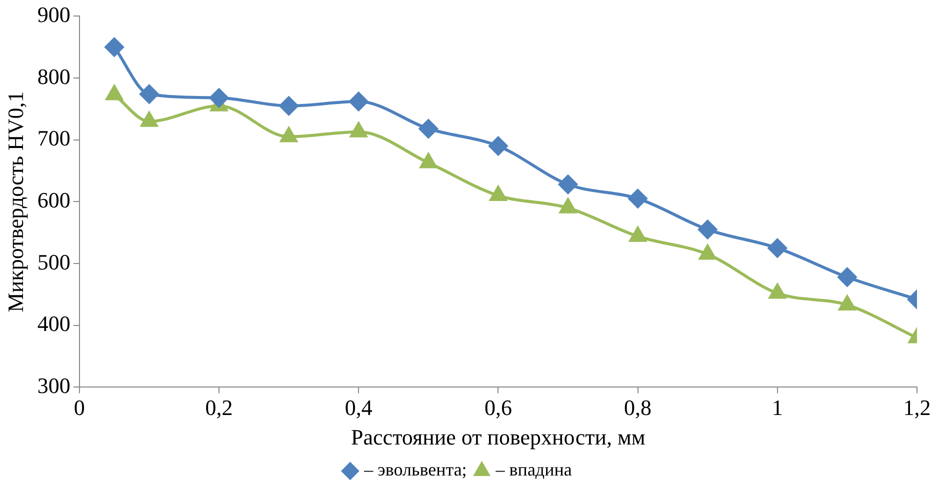 The width and height of the screenshot is (941, 490). I want to click on y-tick-label: 300, so click(53, 385).